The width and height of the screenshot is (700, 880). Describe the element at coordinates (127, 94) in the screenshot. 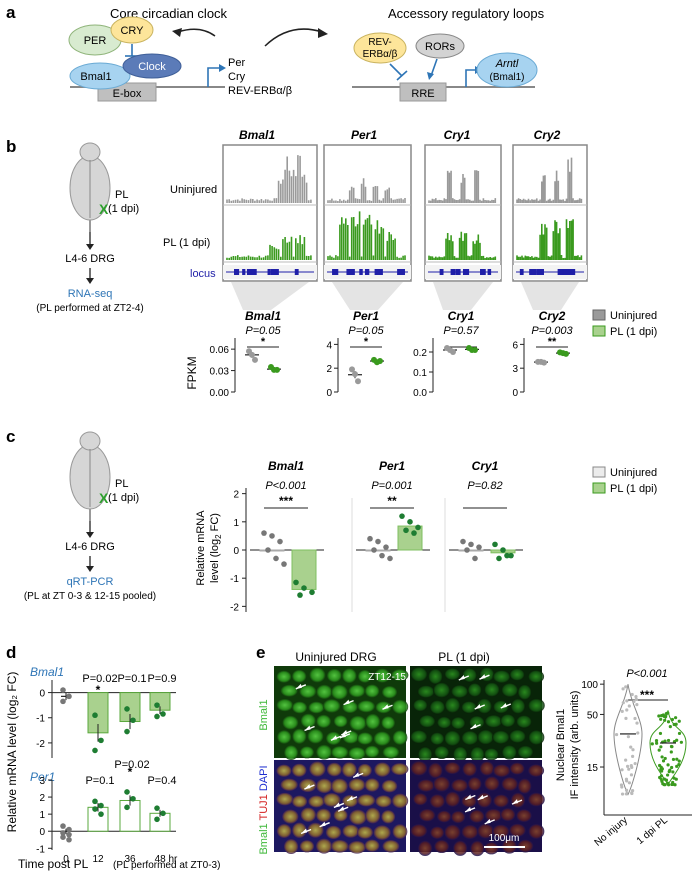

I see `ebox-label: E-box` at that location.